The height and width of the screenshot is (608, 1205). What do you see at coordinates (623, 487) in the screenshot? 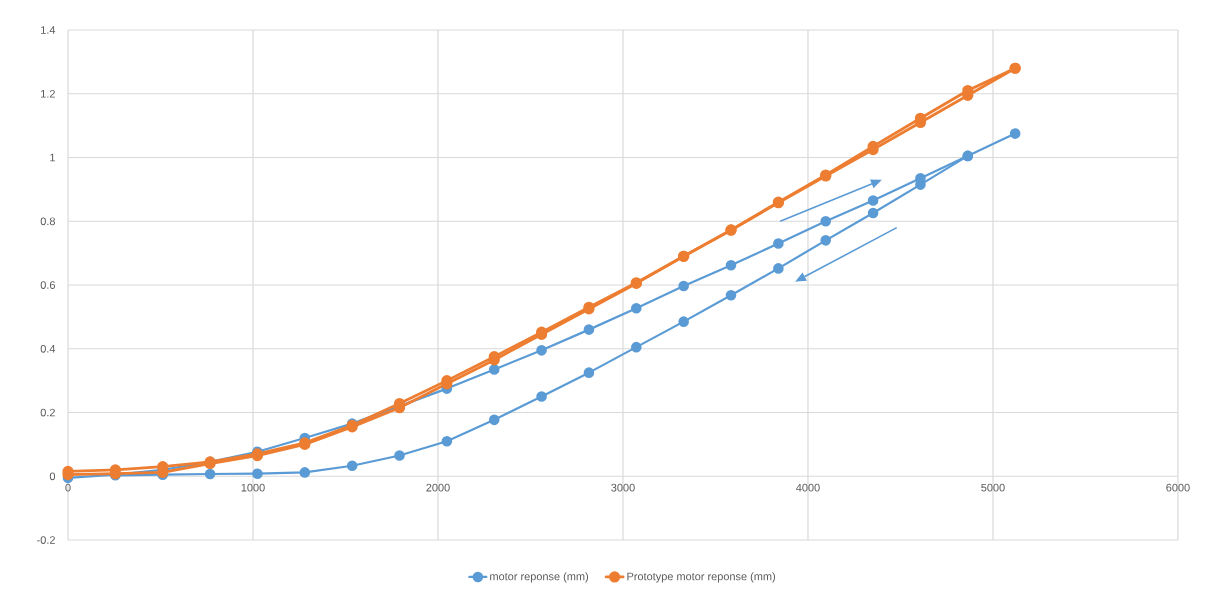
I see `x-tick-label: 3000` at bounding box center [623, 487].